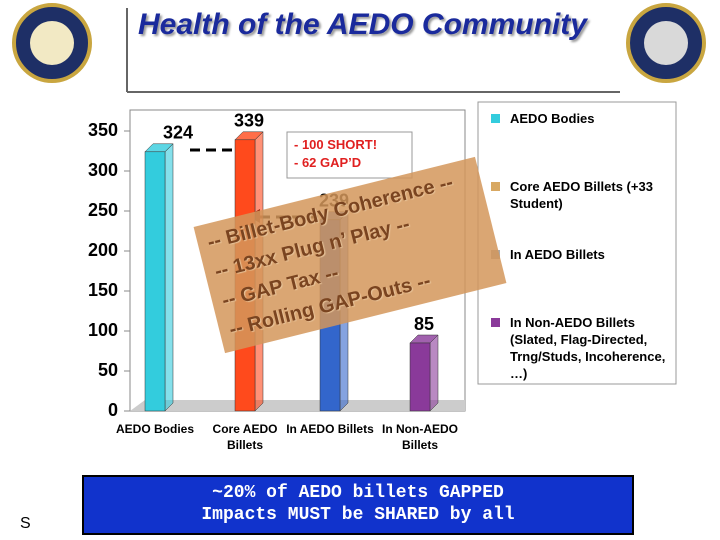 Image resolution: width=720 pixels, height=540 pixels. Describe the element at coordinates (330, 429) in the screenshot. I see `x-tick-label: In AEDO Billets` at that location.